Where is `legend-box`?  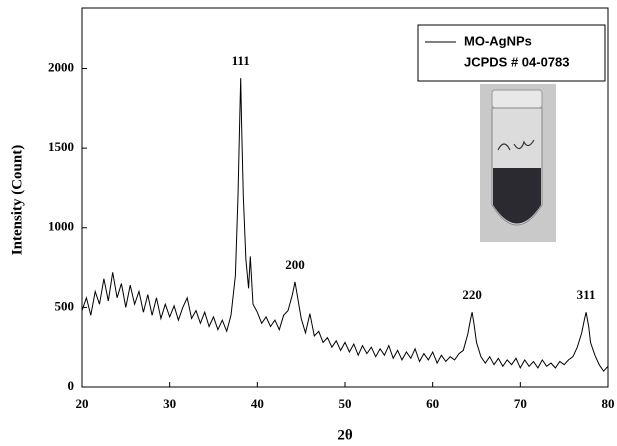
legend-box is located at coordinates (511, 53).